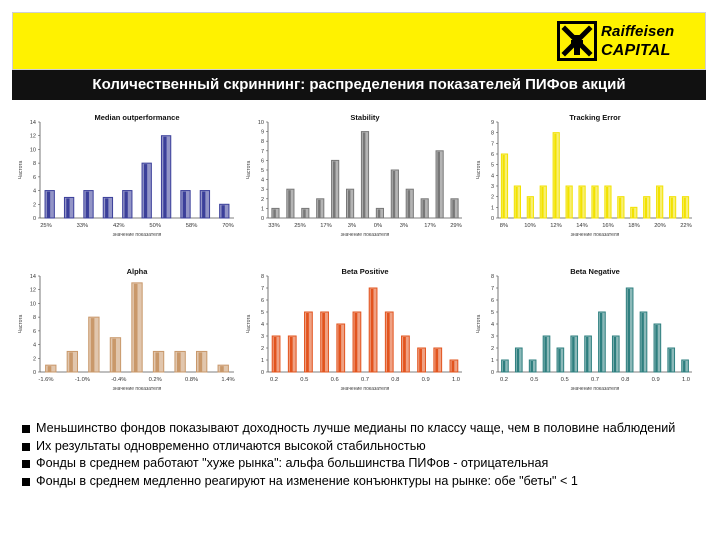 This screenshot has height=540, width=720. Describe the element at coordinates (155, 226) in the screenshot. I see `x-tick-label: 50%` at that location.